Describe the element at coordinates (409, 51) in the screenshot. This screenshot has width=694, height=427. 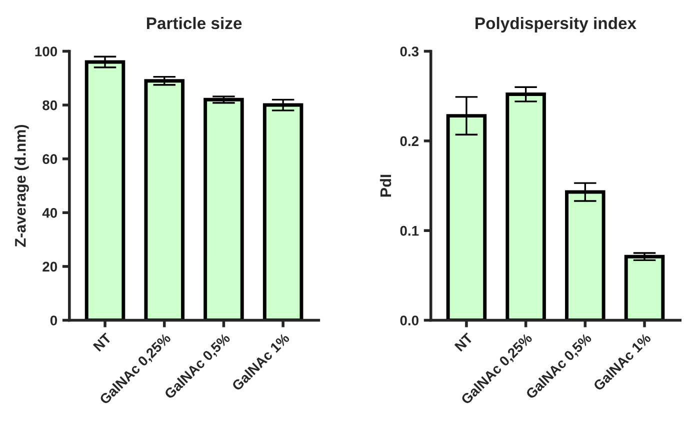
I see `y-tick-label: 0.3` at that location.